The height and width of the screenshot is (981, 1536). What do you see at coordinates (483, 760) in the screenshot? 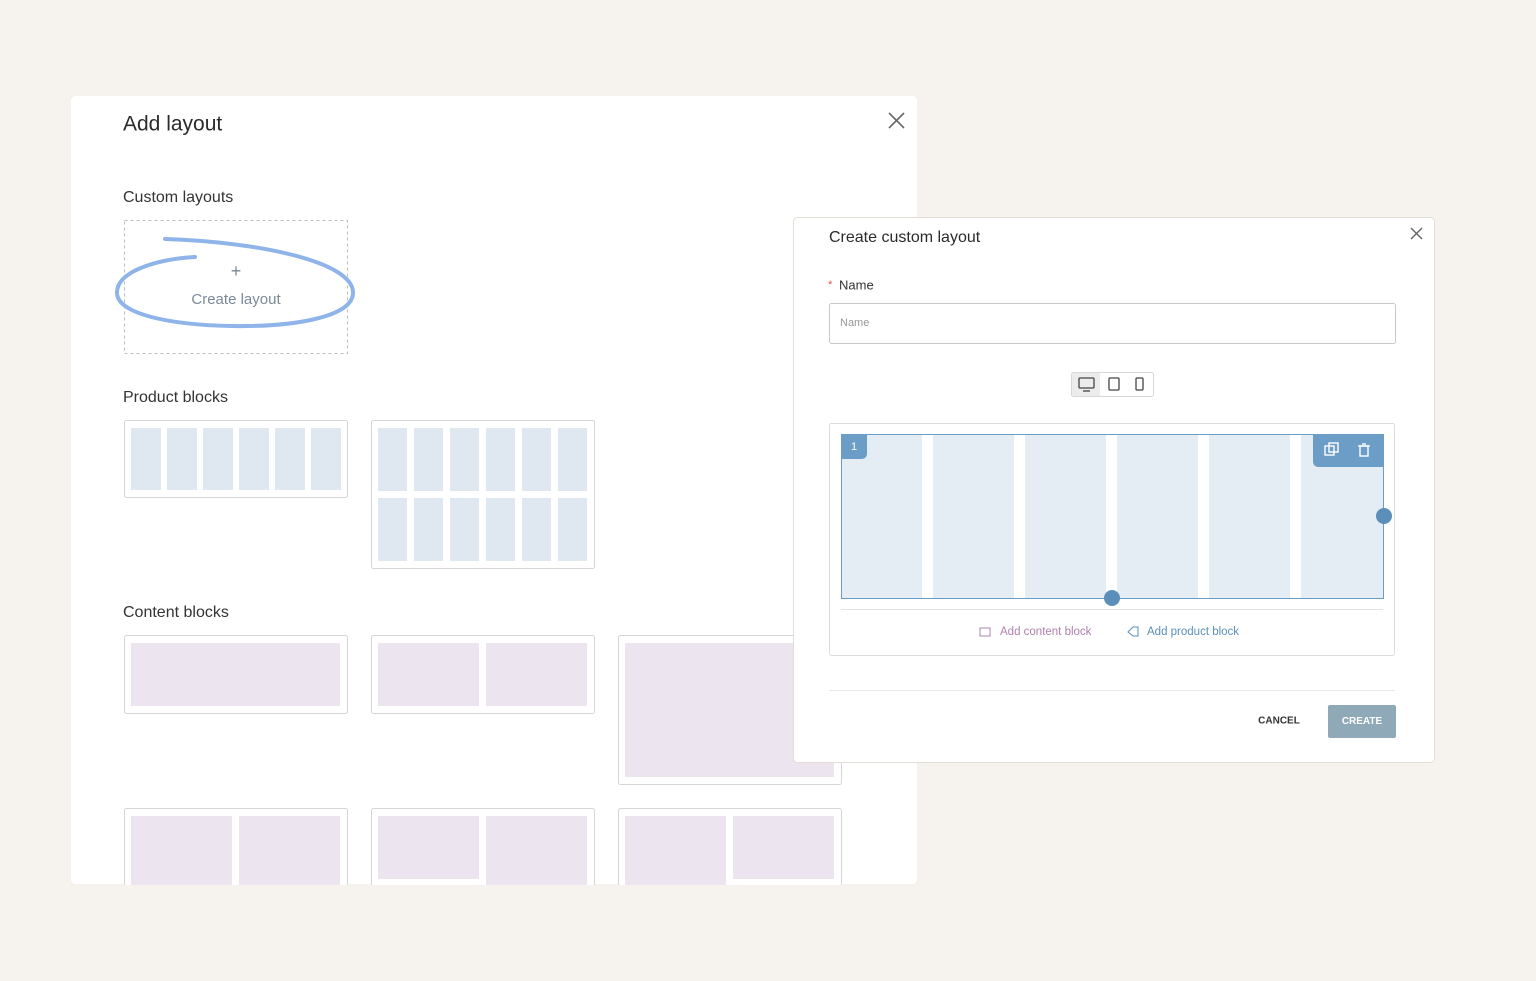
I see `content-block-list` at bounding box center [483, 760].